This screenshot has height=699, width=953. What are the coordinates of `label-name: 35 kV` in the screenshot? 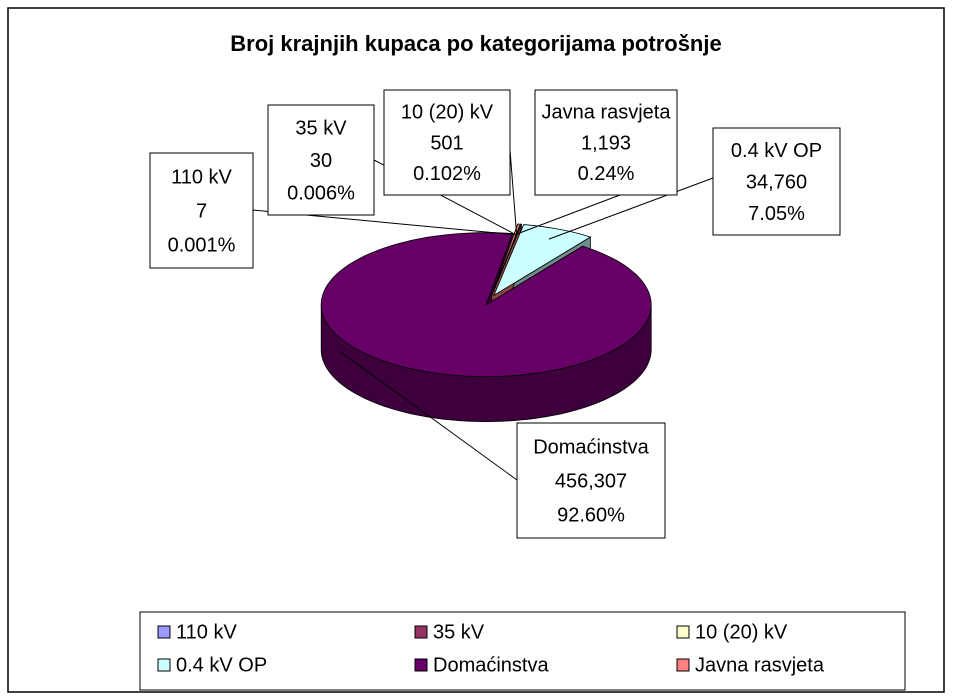 It's located at (321, 129).